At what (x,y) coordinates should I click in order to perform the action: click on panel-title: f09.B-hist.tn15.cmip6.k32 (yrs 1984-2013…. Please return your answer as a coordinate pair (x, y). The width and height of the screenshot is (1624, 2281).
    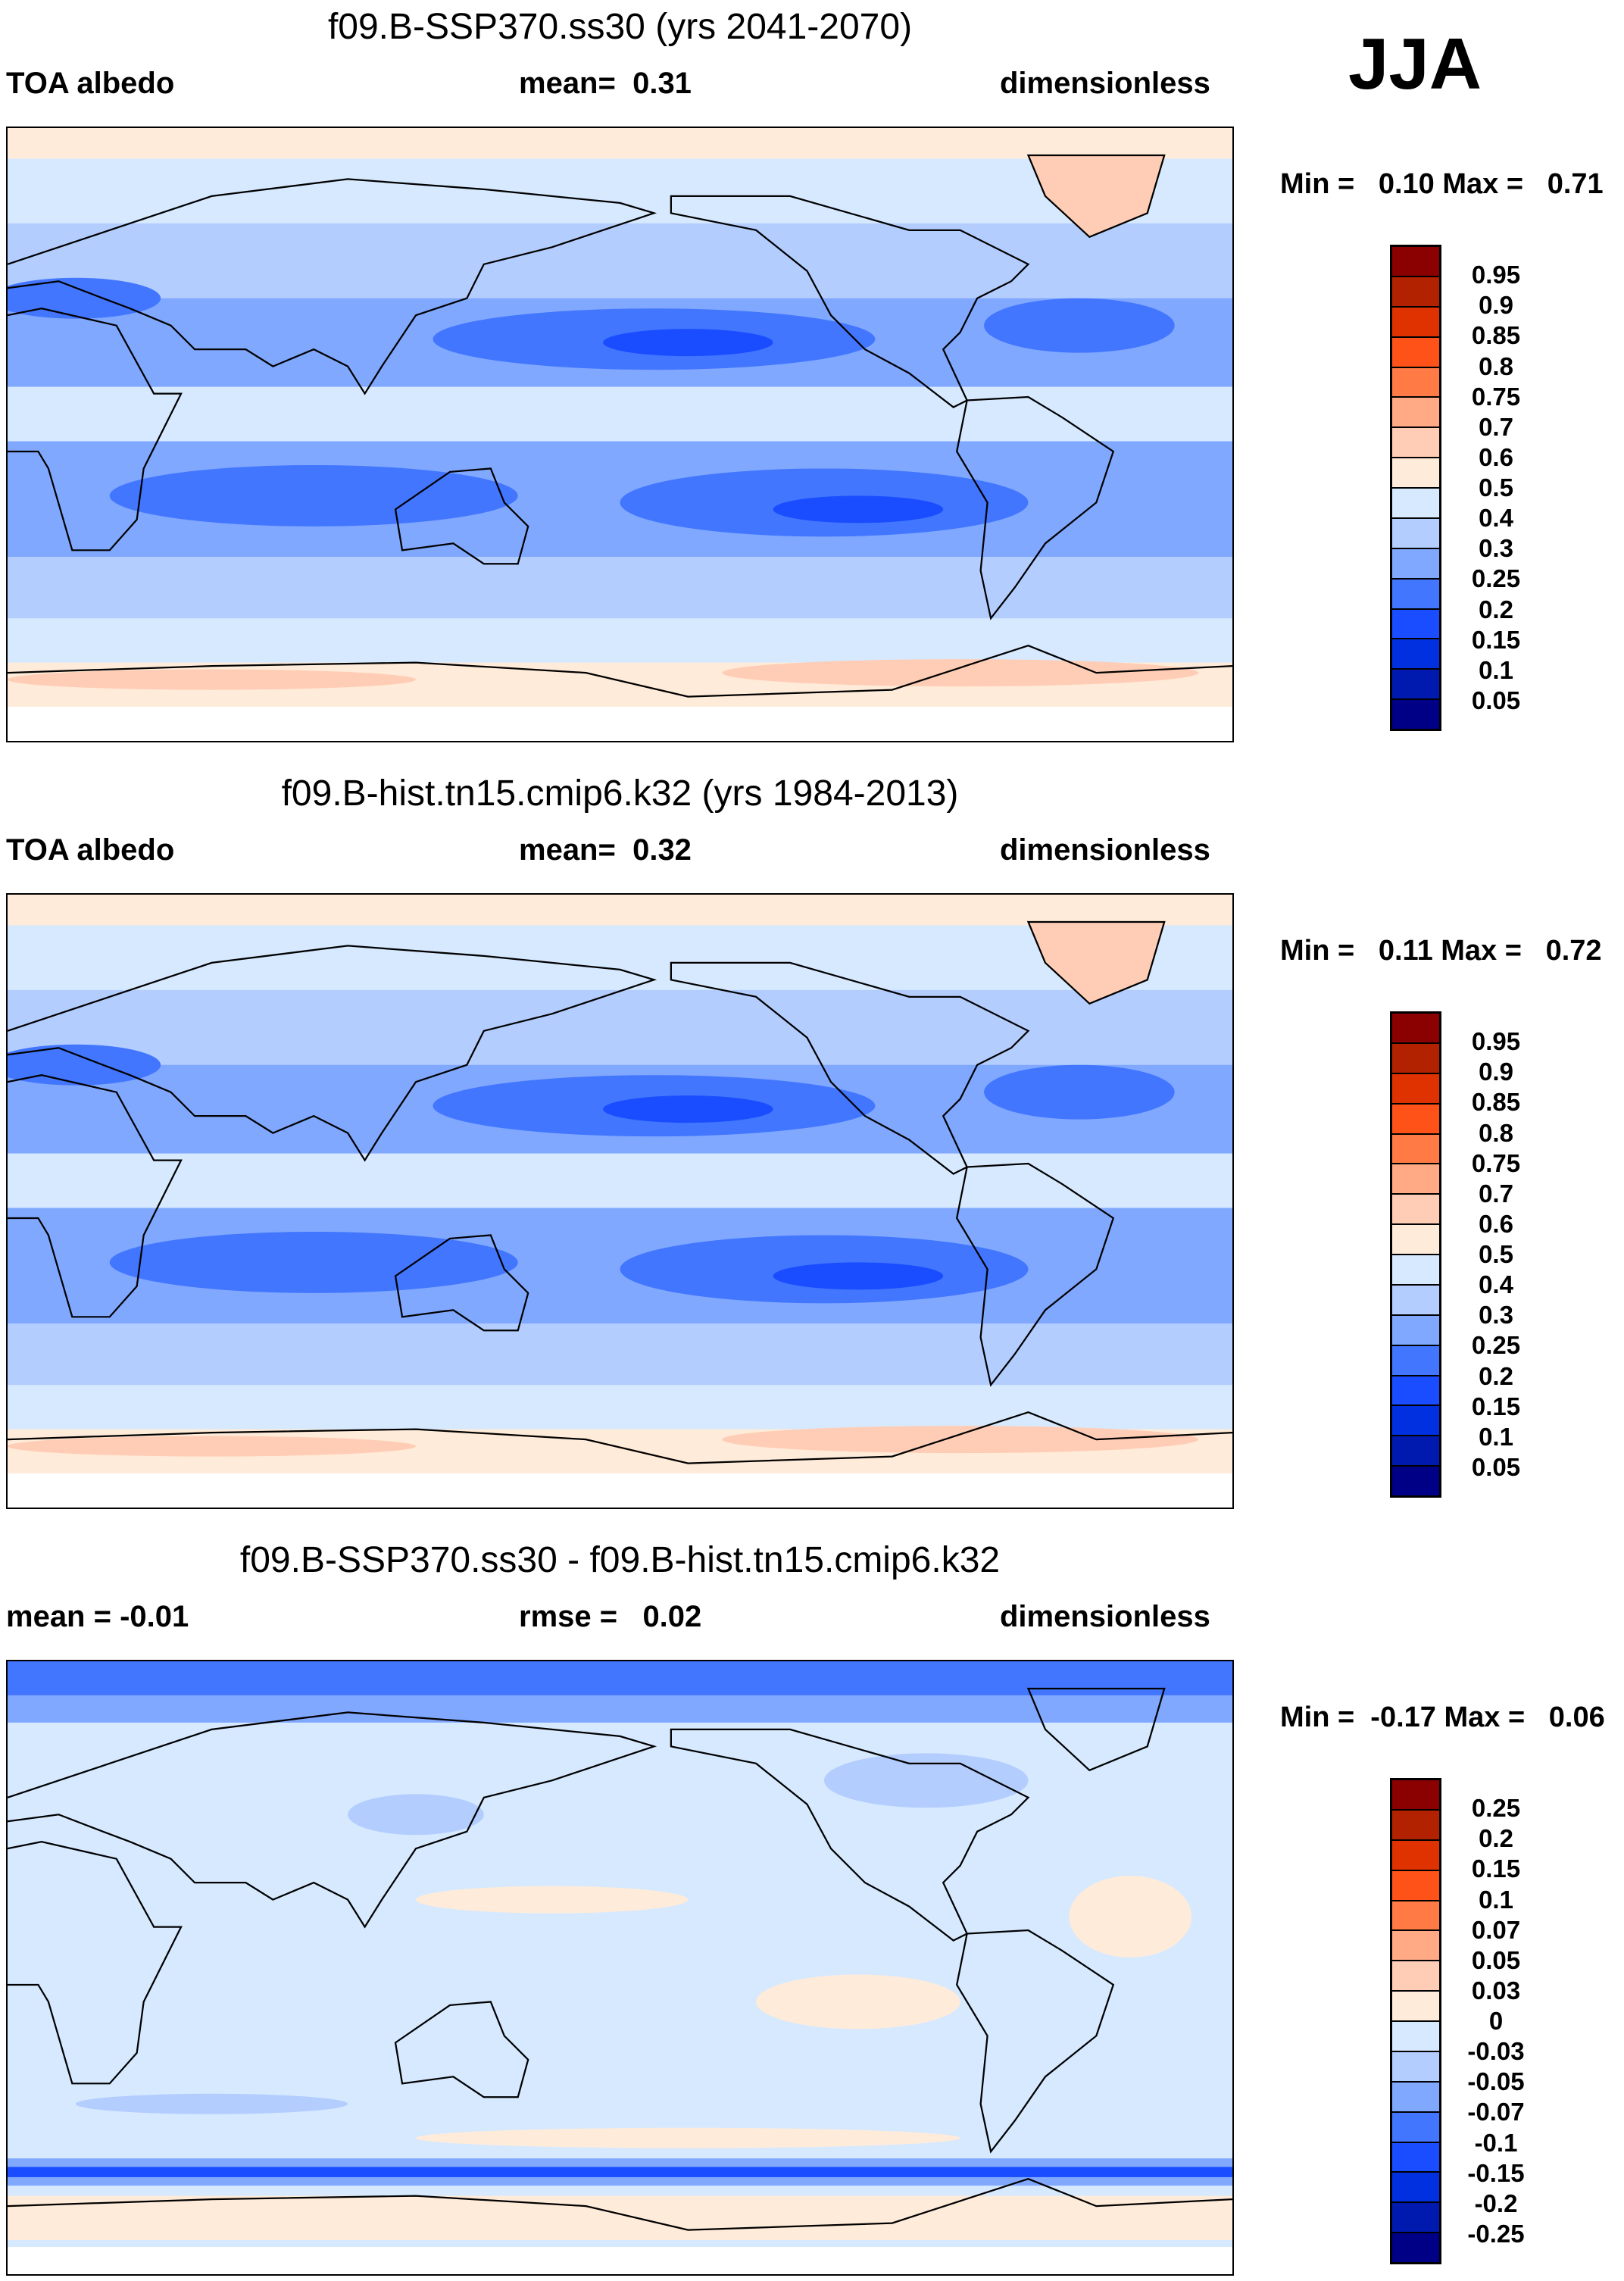
    Looking at the image, I should click on (620, 794).